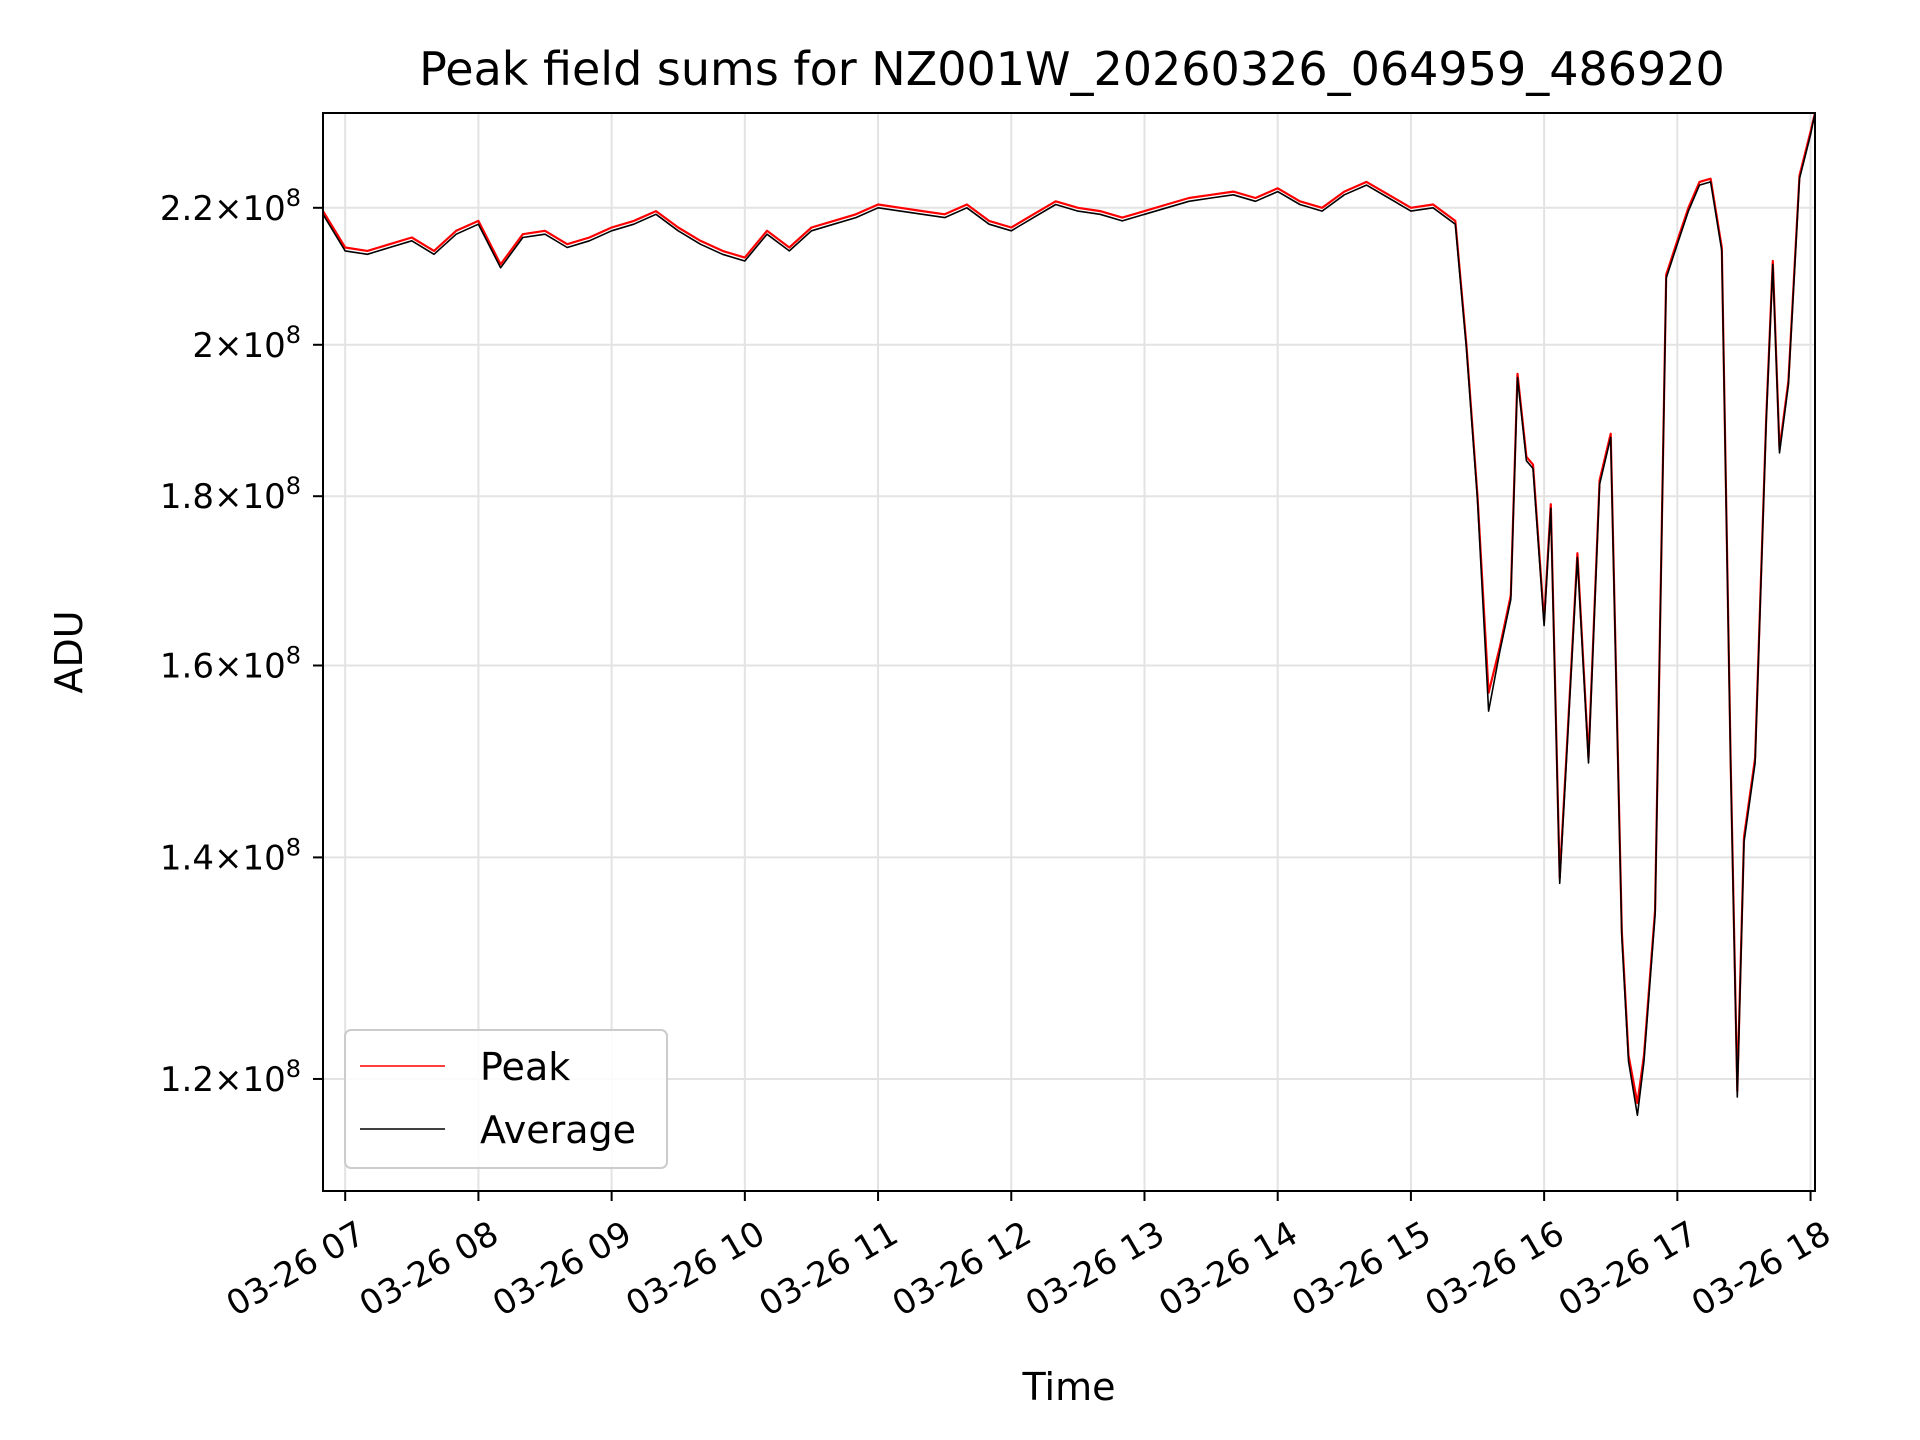 The image size is (1920, 1440). Describe the element at coordinates (429, 1269) in the screenshot. I see `x-tick-label: 03-26 08` at that location.